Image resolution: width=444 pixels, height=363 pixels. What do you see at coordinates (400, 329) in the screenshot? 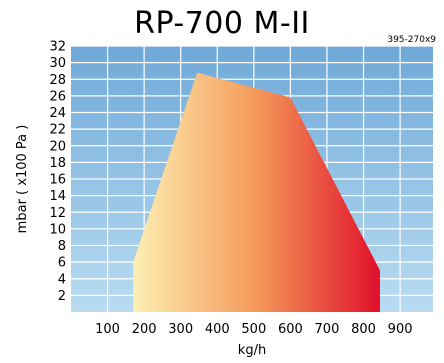
I see `x-tick-label: 900` at bounding box center [400, 329].